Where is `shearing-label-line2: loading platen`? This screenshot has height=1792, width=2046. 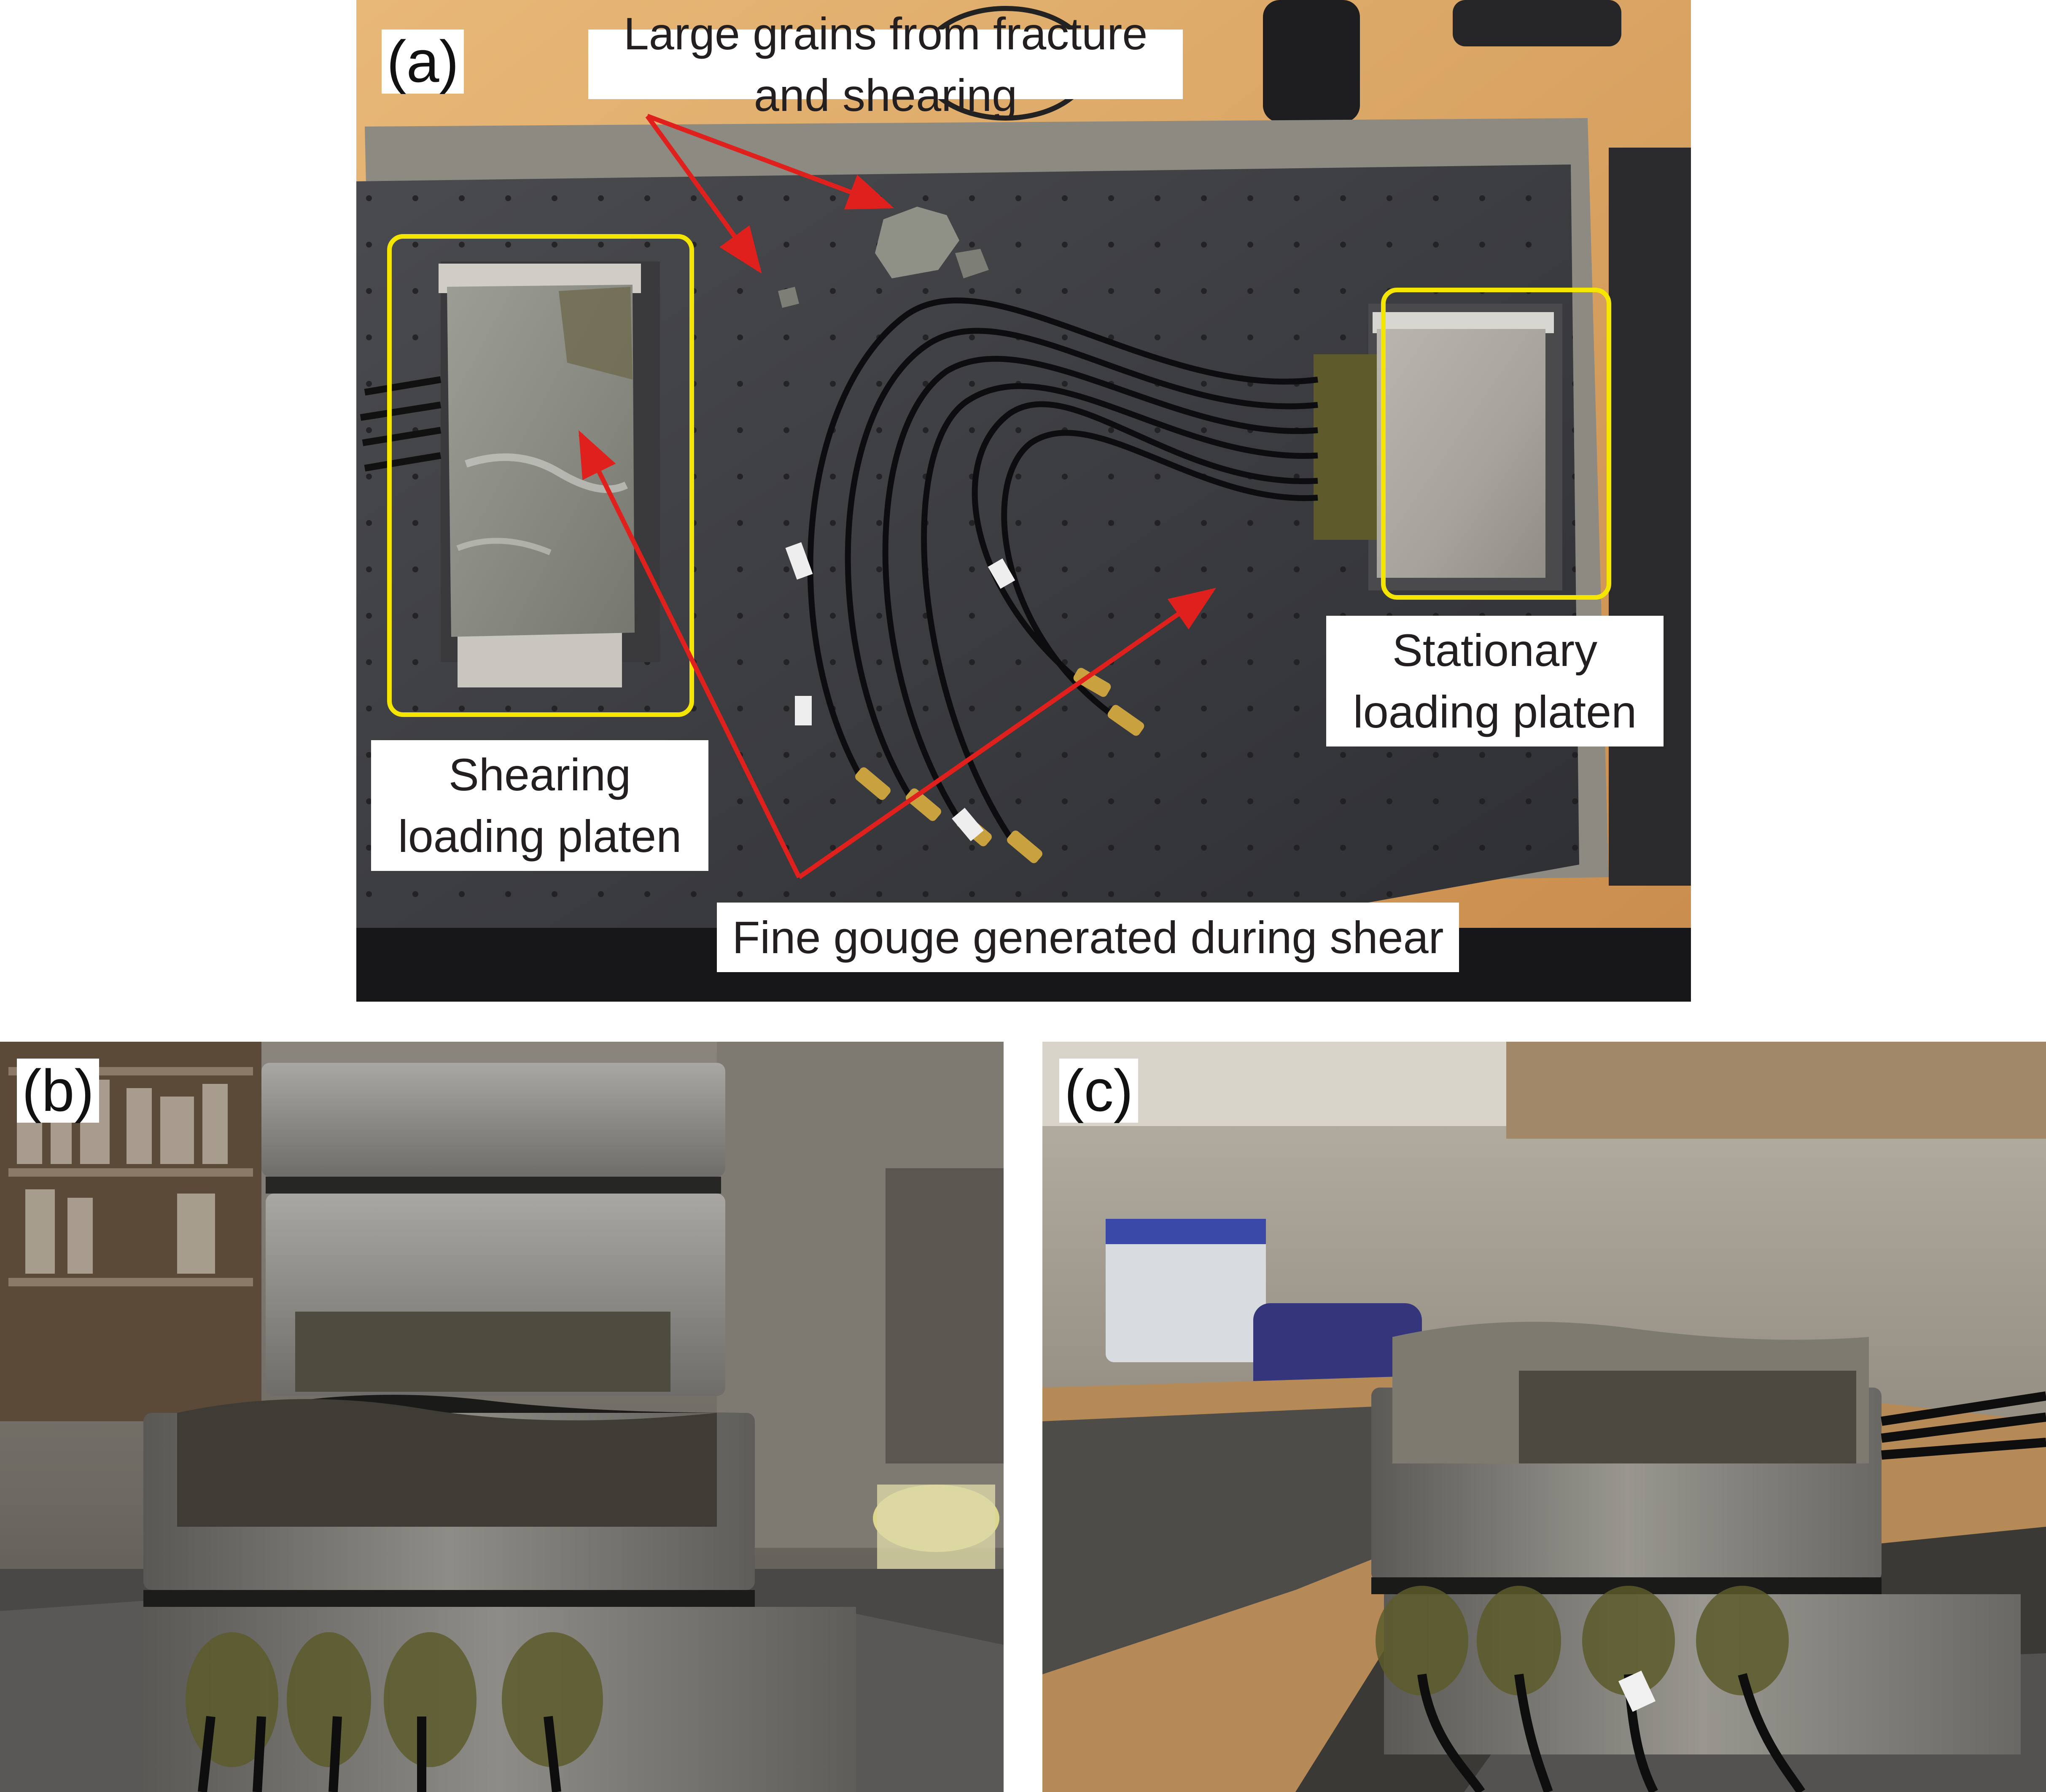
shearing-label-line2: loading platen is located at coordinates (540, 836).